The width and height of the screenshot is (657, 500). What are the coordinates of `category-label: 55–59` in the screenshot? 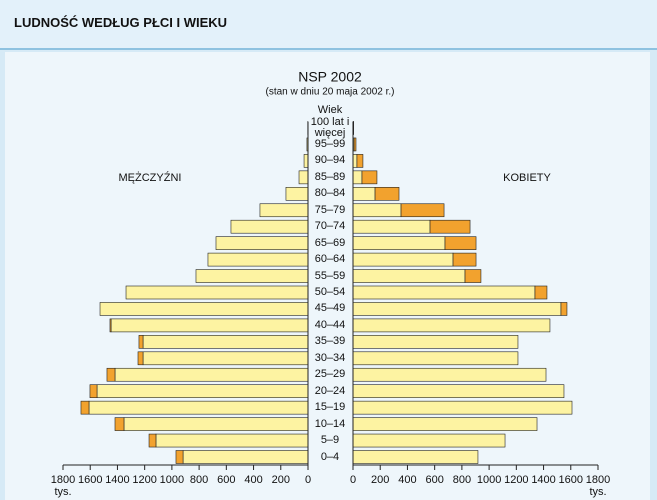 It's located at (330, 275).